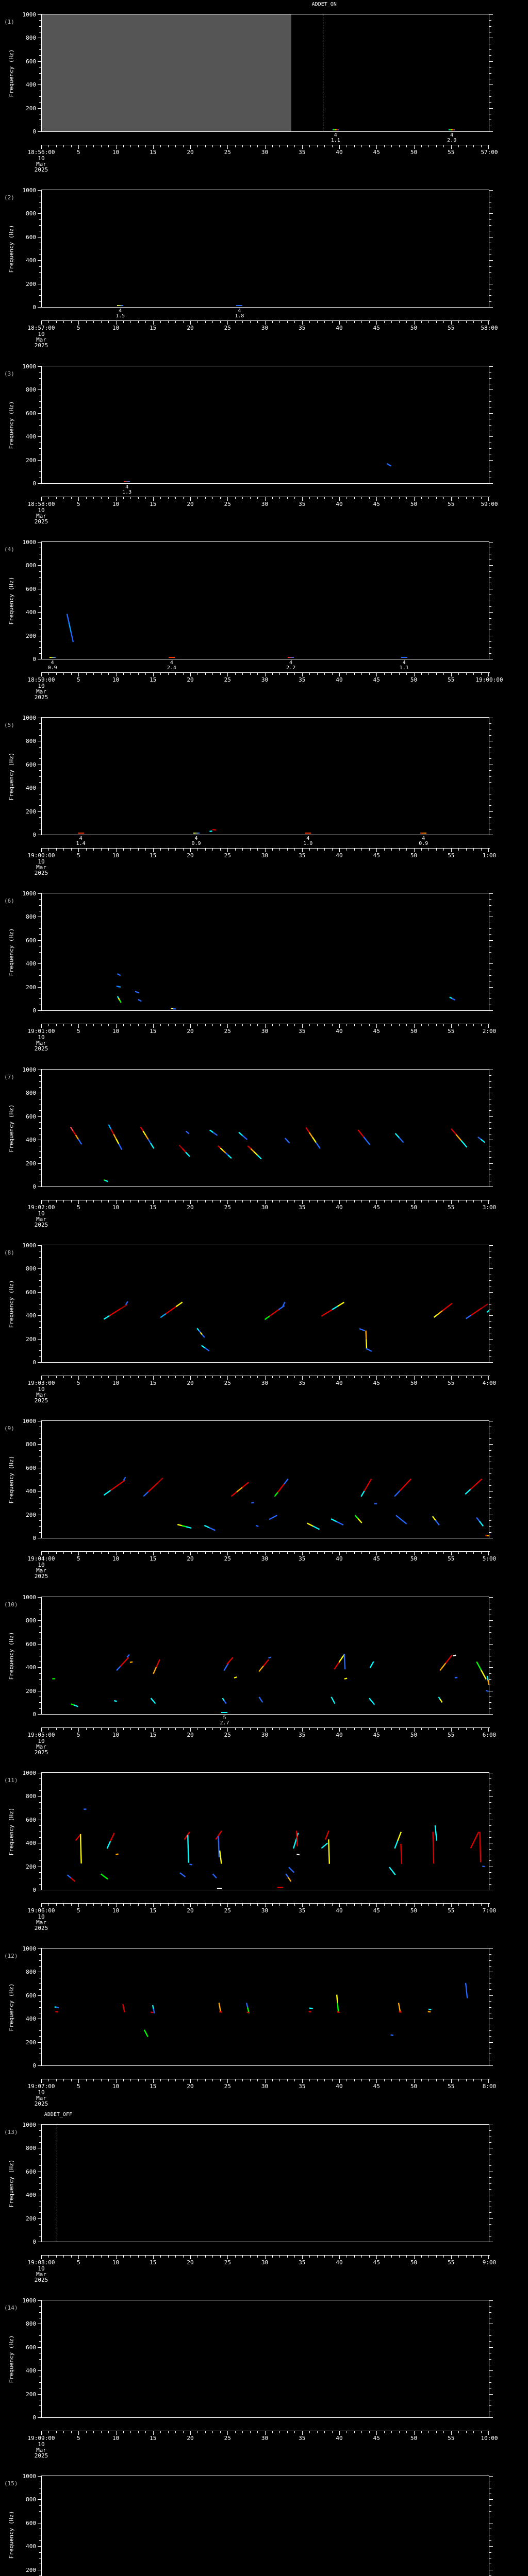 This screenshot has height=2576, width=528. I want to click on y-tick-label: 0, so click(34, 835).